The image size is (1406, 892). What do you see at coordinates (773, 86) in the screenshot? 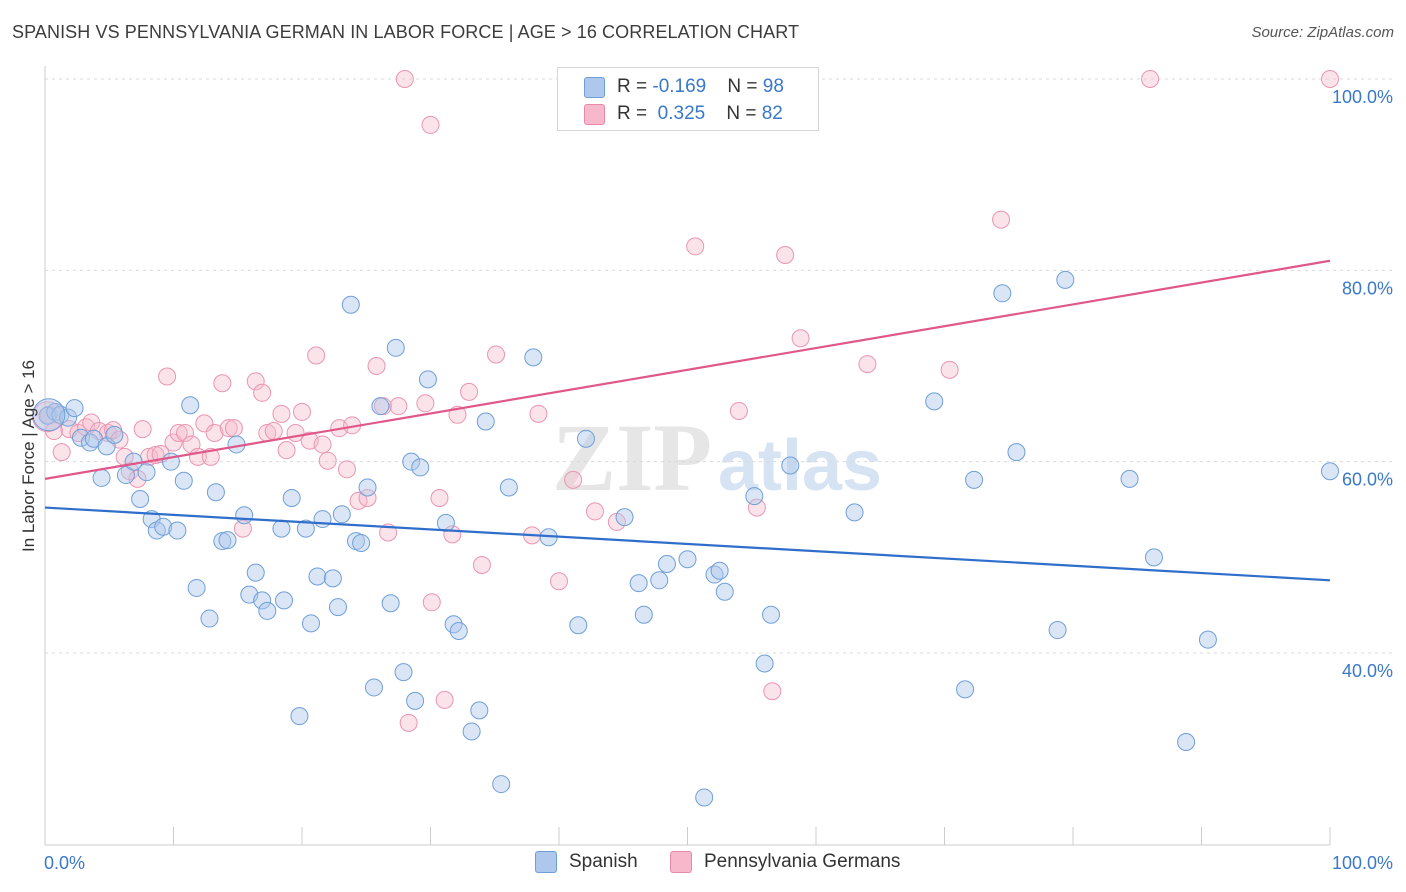
I see `n-value-spanish: 98` at bounding box center [773, 86].